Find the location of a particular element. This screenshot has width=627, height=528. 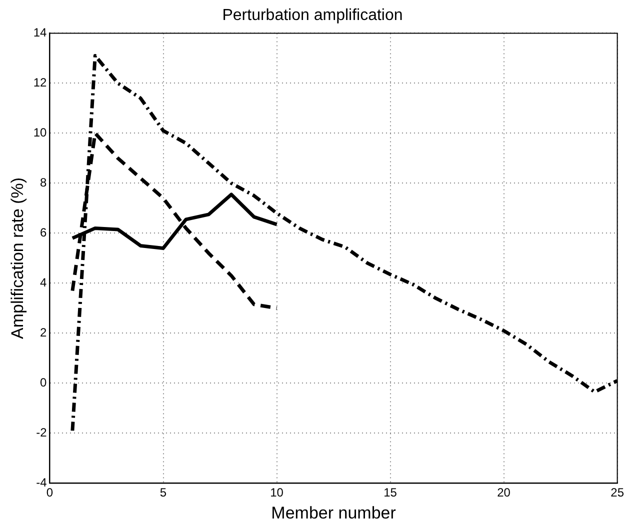

x-axis-title: Member number is located at coordinates (333, 512).